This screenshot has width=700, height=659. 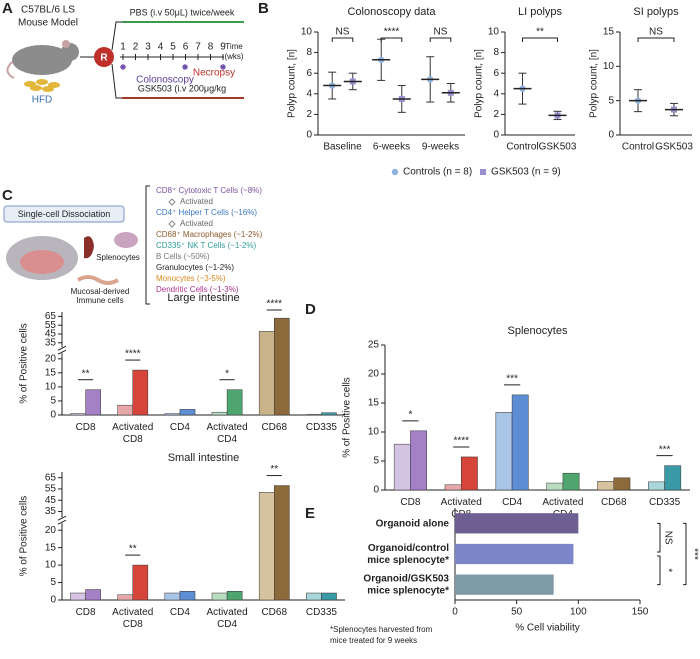 I want to click on y-tick-label: 45, so click(x=51, y=500).